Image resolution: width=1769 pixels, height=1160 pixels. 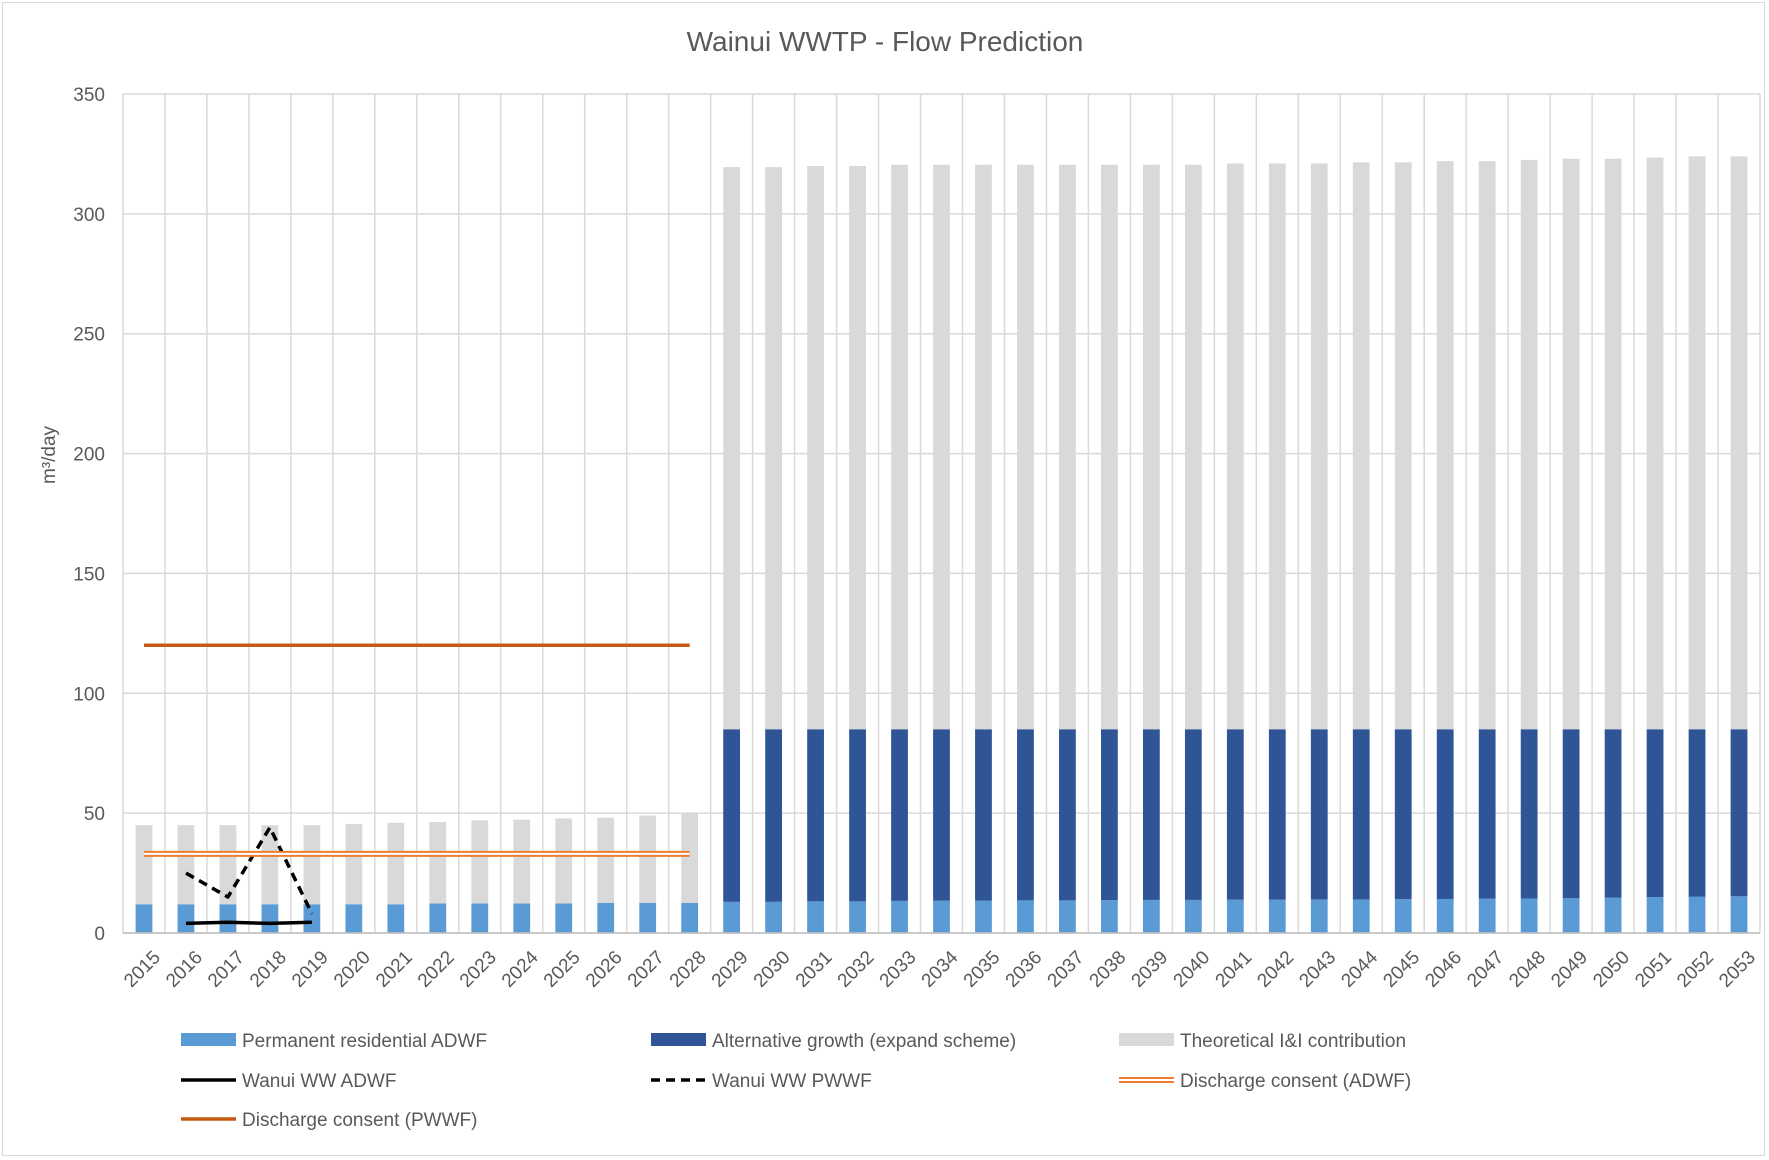 What do you see at coordinates (1275, 969) in the screenshot?
I see `x-tick-label: 2042` at bounding box center [1275, 969].